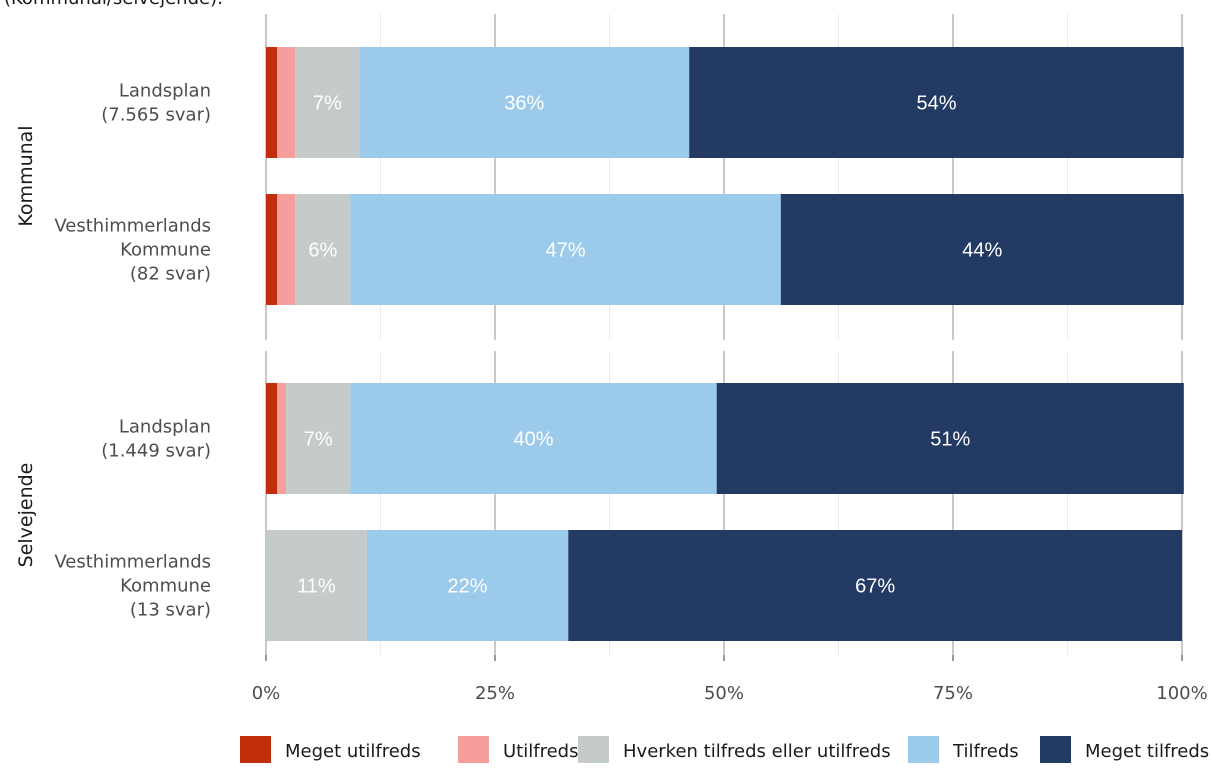 The image size is (1212, 768). I want to click on data-label: 44%, so click(982, 251).